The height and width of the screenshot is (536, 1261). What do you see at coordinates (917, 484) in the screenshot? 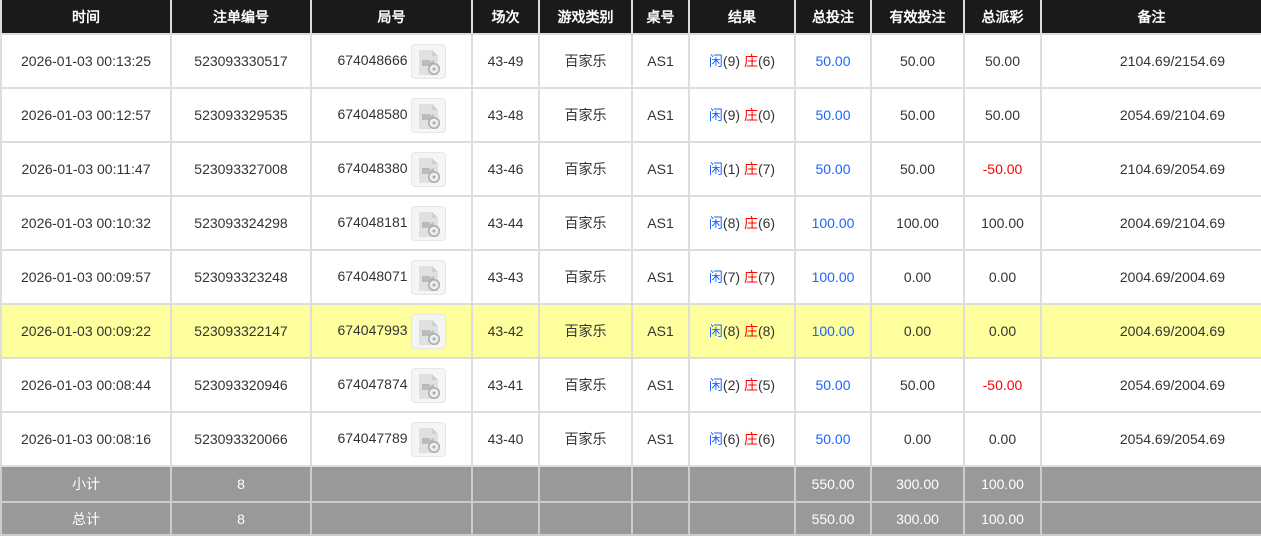
I see `subtotal-valid-bet: 300.00` at bounding box center [917, 484].